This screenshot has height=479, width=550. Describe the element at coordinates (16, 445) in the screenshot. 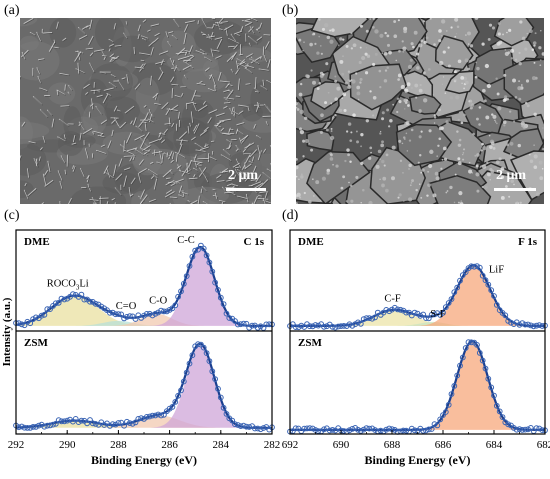

I see `x-tick-label: 292` at that location.